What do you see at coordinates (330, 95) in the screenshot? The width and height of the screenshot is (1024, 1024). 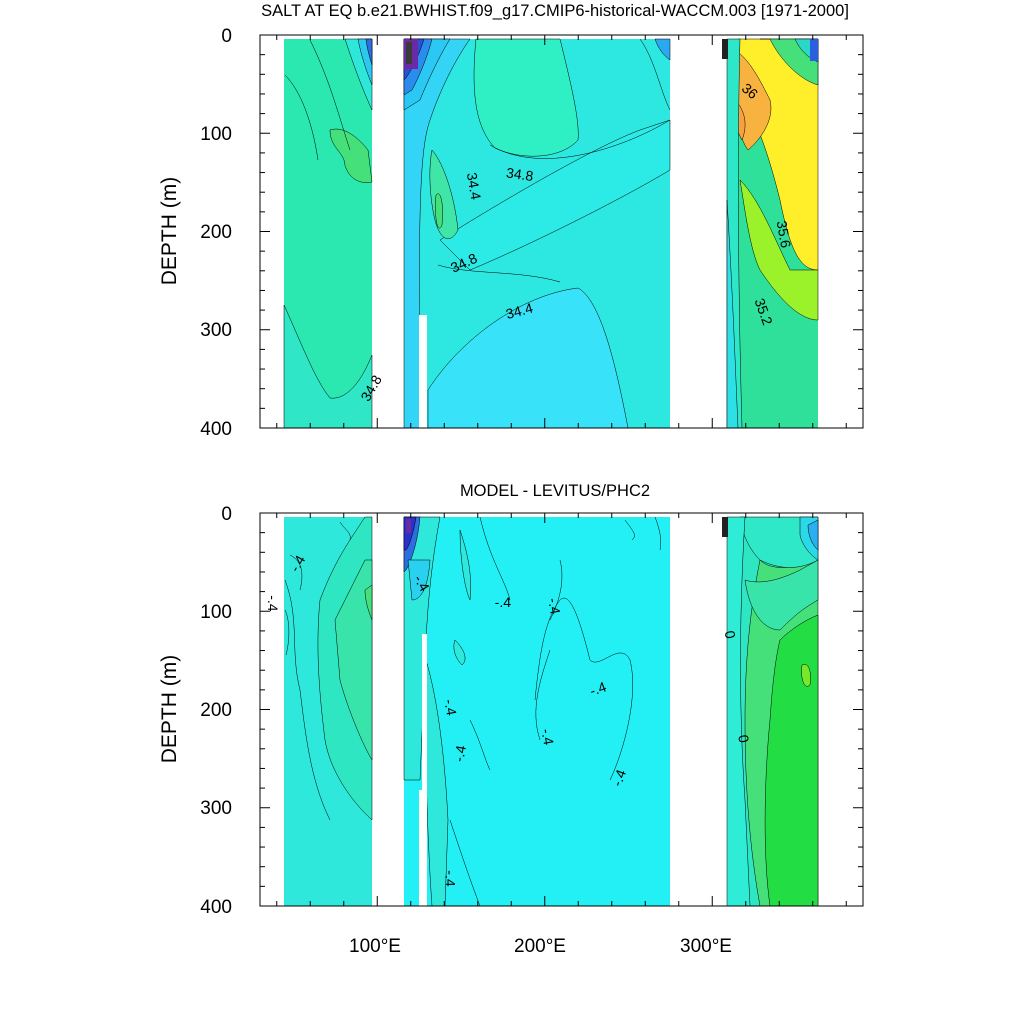 I see `top-indian-contour-b` at bounding box center [330, 95].